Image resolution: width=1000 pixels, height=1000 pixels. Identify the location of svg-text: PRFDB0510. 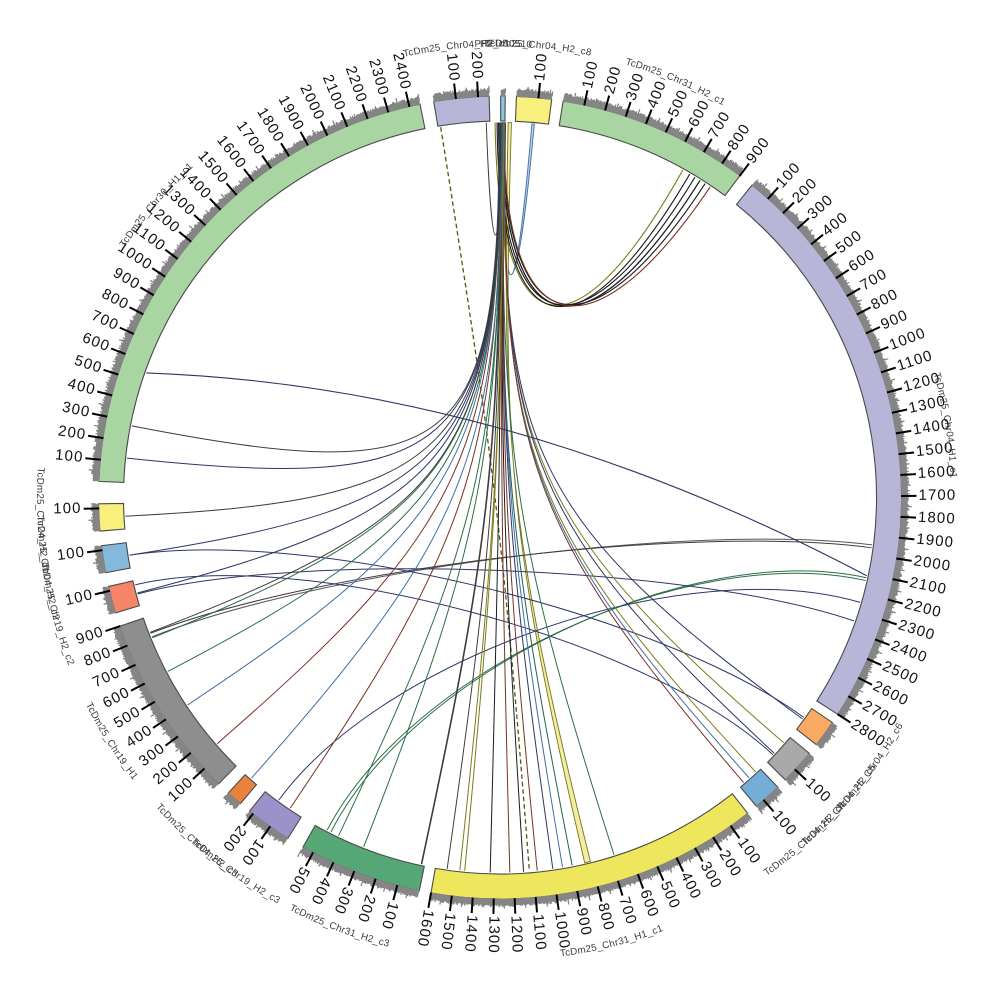
(503, 44).